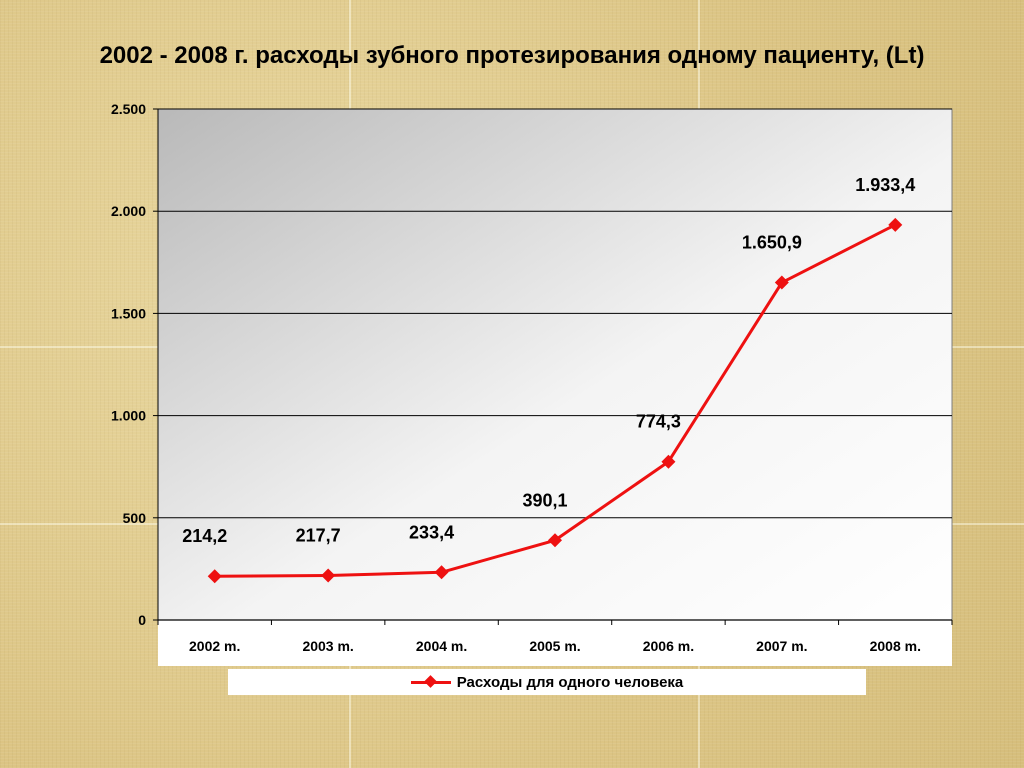 This screenshot has width=1024, height=768. I want to click on data-label: 1.650,9, so click(772, 243).